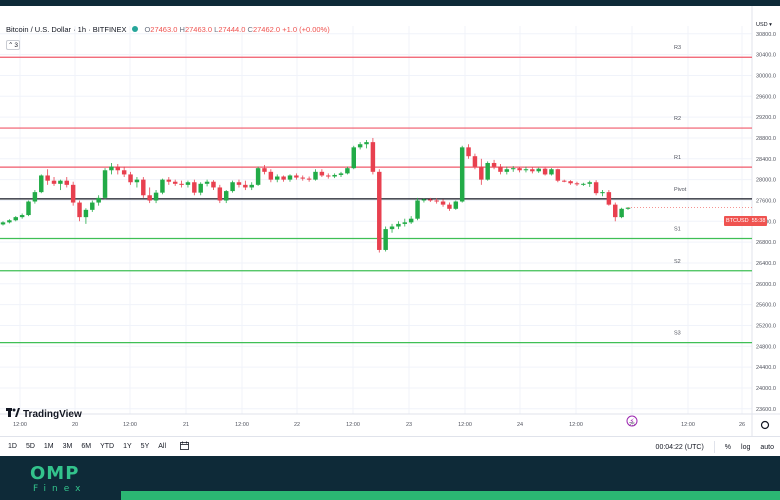 This screenshot has height=500, width=780. I want to click on auto-toggle: auto, so click(767, 447).